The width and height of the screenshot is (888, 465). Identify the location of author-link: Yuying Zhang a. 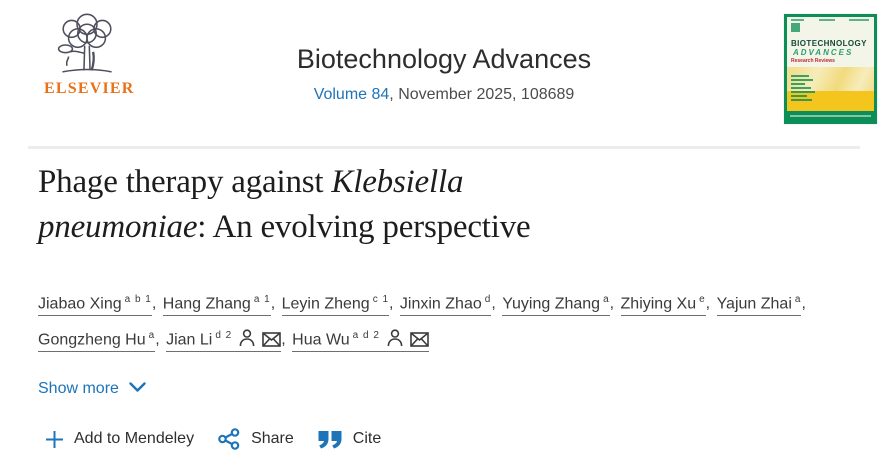
(556, 303).